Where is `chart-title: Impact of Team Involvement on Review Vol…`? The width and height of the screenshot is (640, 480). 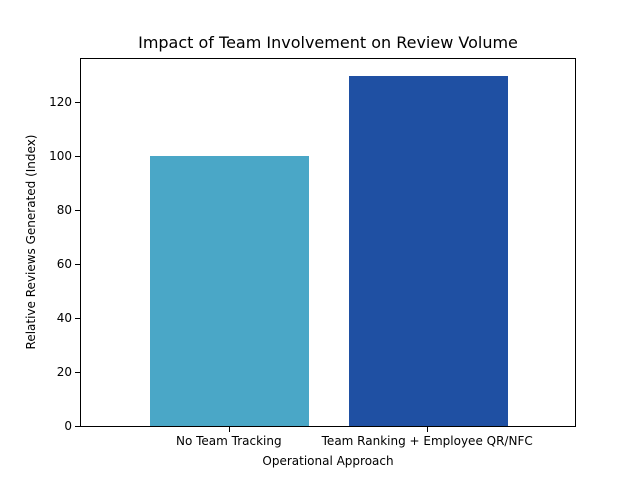
chart-title: Impact of Team Involvement on Review Vol… is located at coordinates (328, 42).